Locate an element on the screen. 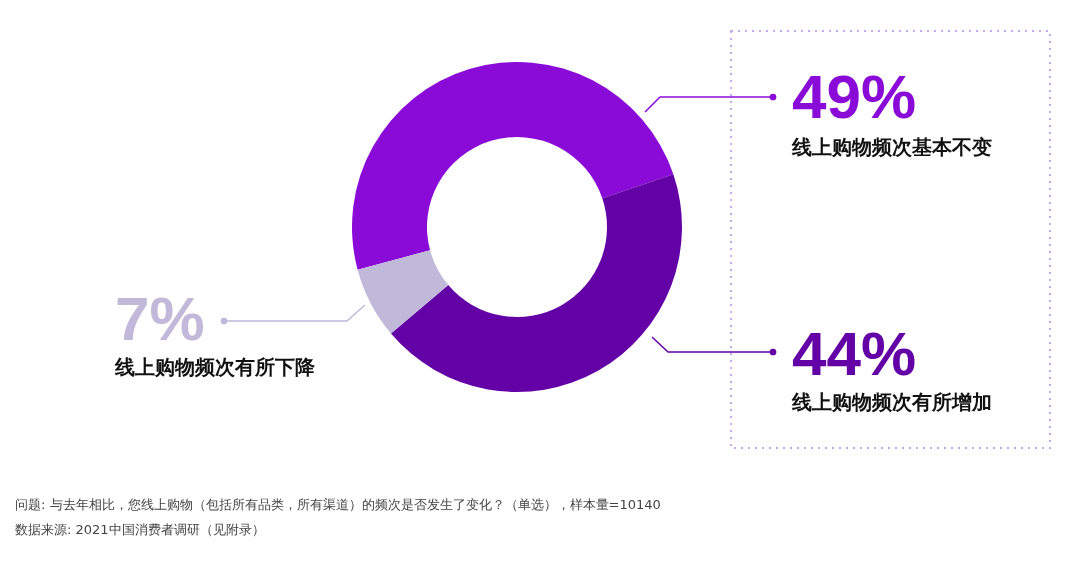 This screenshot has height=563, width=1080. slice-label: 线上购物频次基本不变 is located at coordinates (891, 147).